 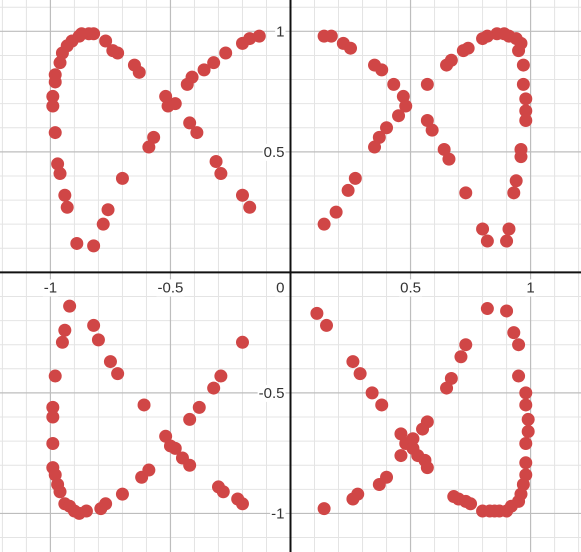 I want to click on x-tick-label: -1, so click(x=50, y=287).